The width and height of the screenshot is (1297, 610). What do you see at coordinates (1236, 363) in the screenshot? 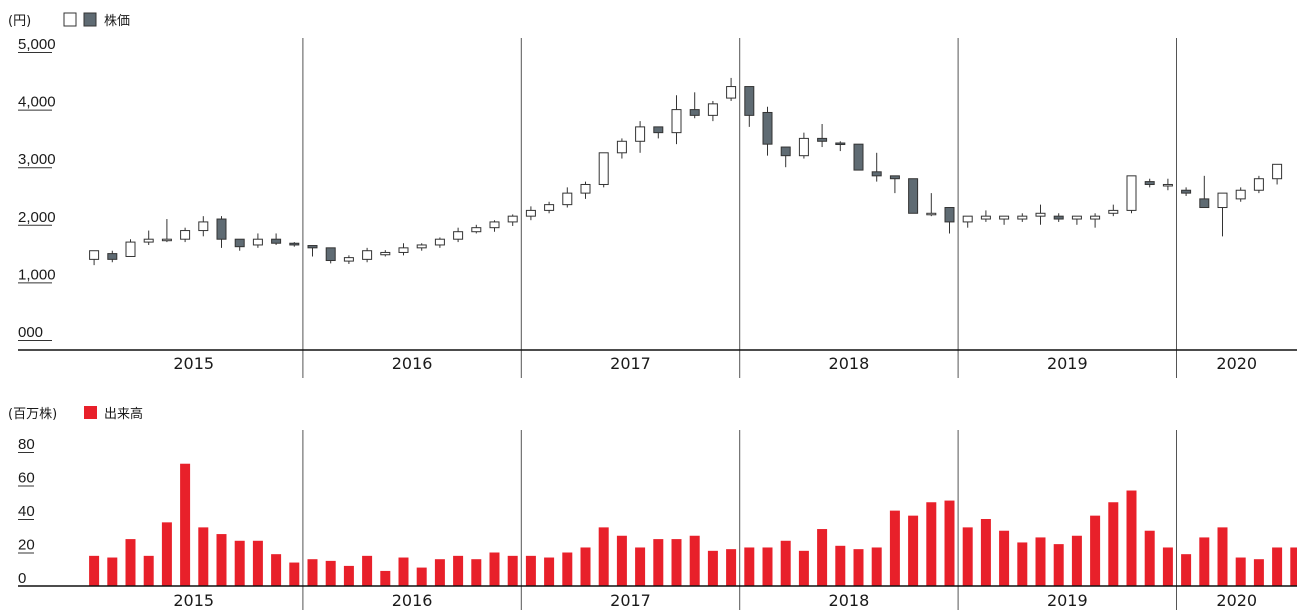
I see `price-year-label: 2020` at bounding box center [1236, 363].